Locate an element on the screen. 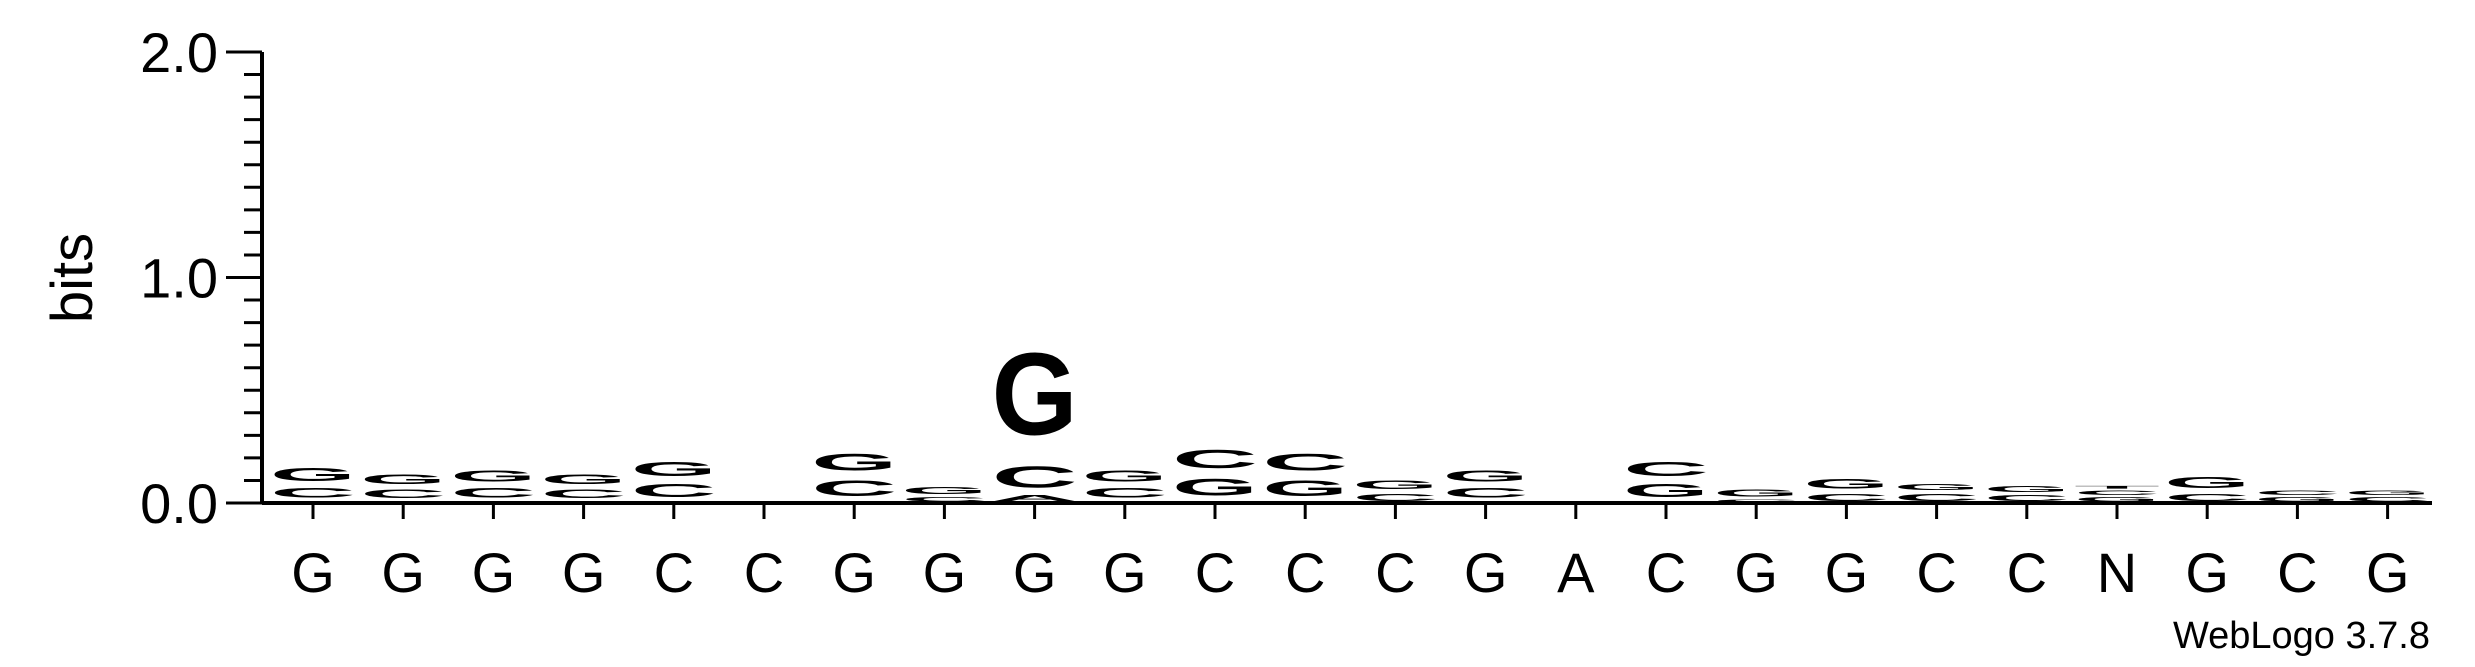 The height and width of the screenshot is (667, 2475). y-axis: 0.0 1.0 2.0 is located at coordinates (202, 278).